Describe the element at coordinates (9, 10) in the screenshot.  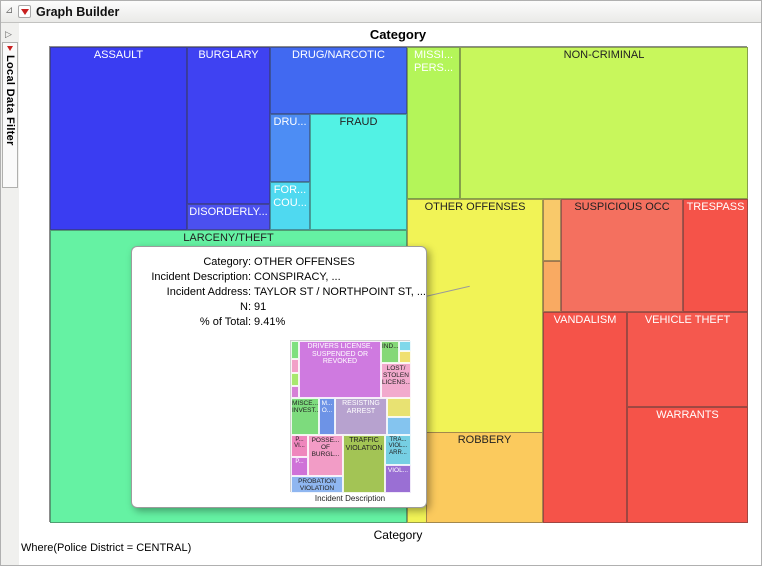
I see `outline-disclosure-icon: ⊿` at that location.